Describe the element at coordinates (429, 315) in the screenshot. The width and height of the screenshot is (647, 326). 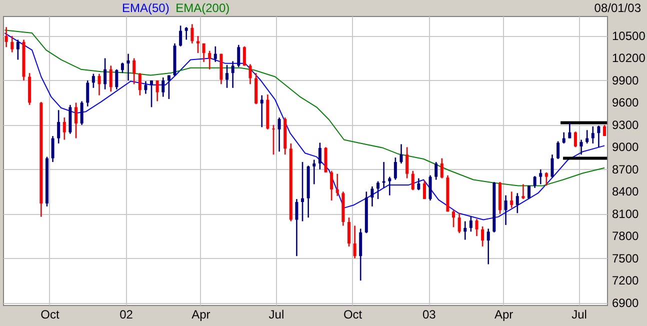
I see `x-tick-label: 03` at that location.